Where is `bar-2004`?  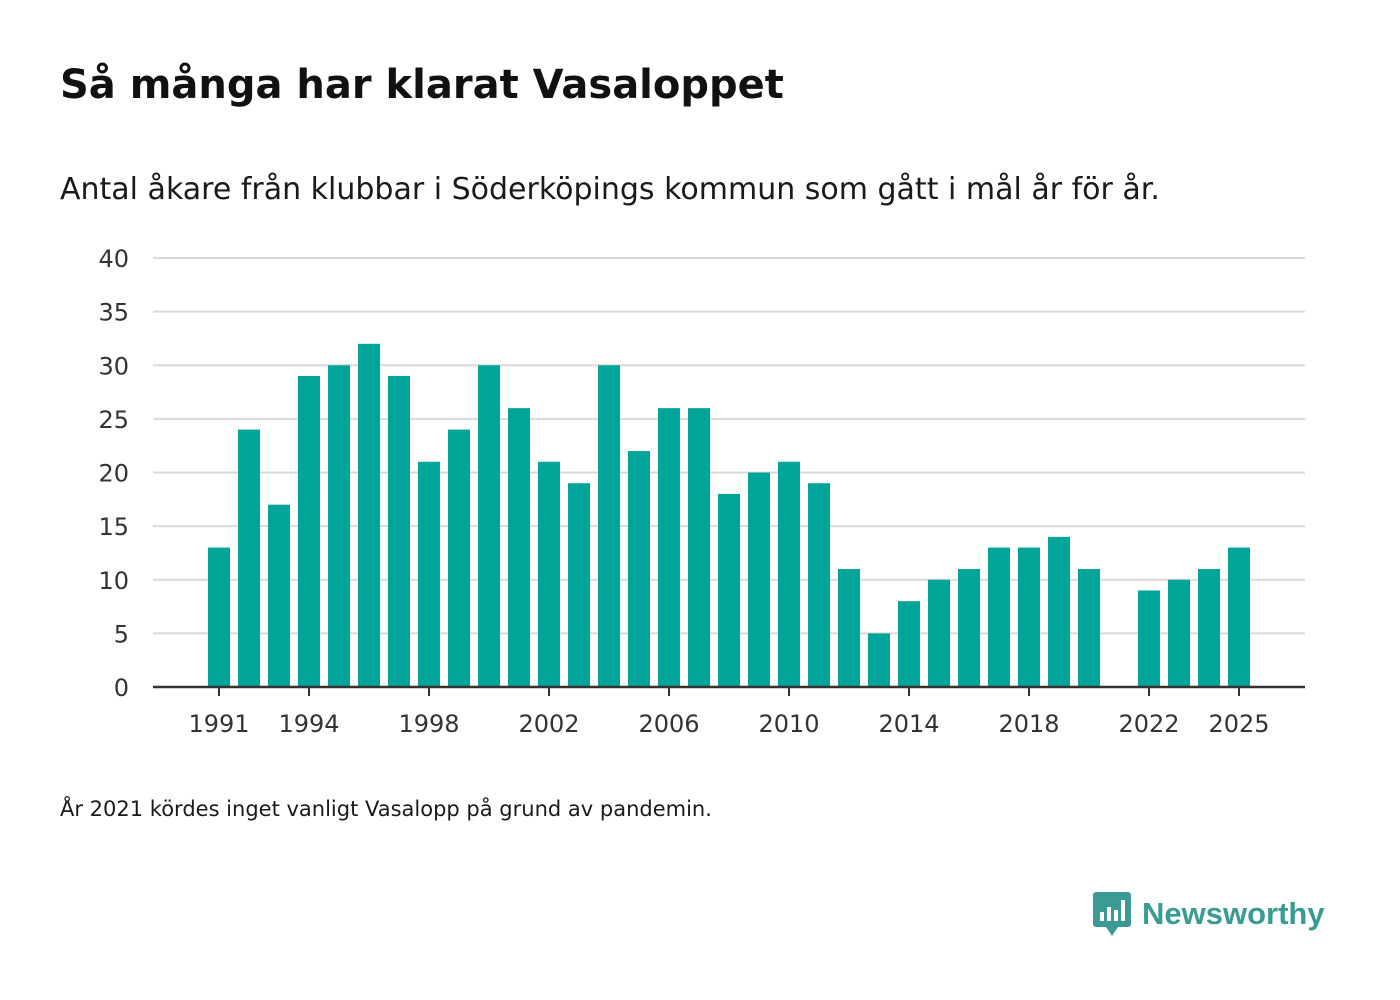
bar-2004 is located at coordinates (609, 526).